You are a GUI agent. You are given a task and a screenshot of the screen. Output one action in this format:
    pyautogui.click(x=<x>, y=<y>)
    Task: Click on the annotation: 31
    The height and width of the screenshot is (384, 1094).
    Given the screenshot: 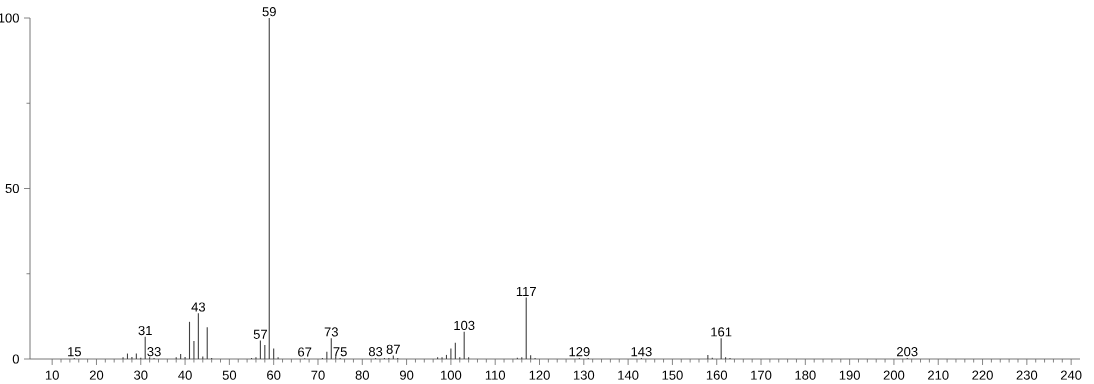 What is the action you would take?
    pyautogui.click(x=145, y=330)
    